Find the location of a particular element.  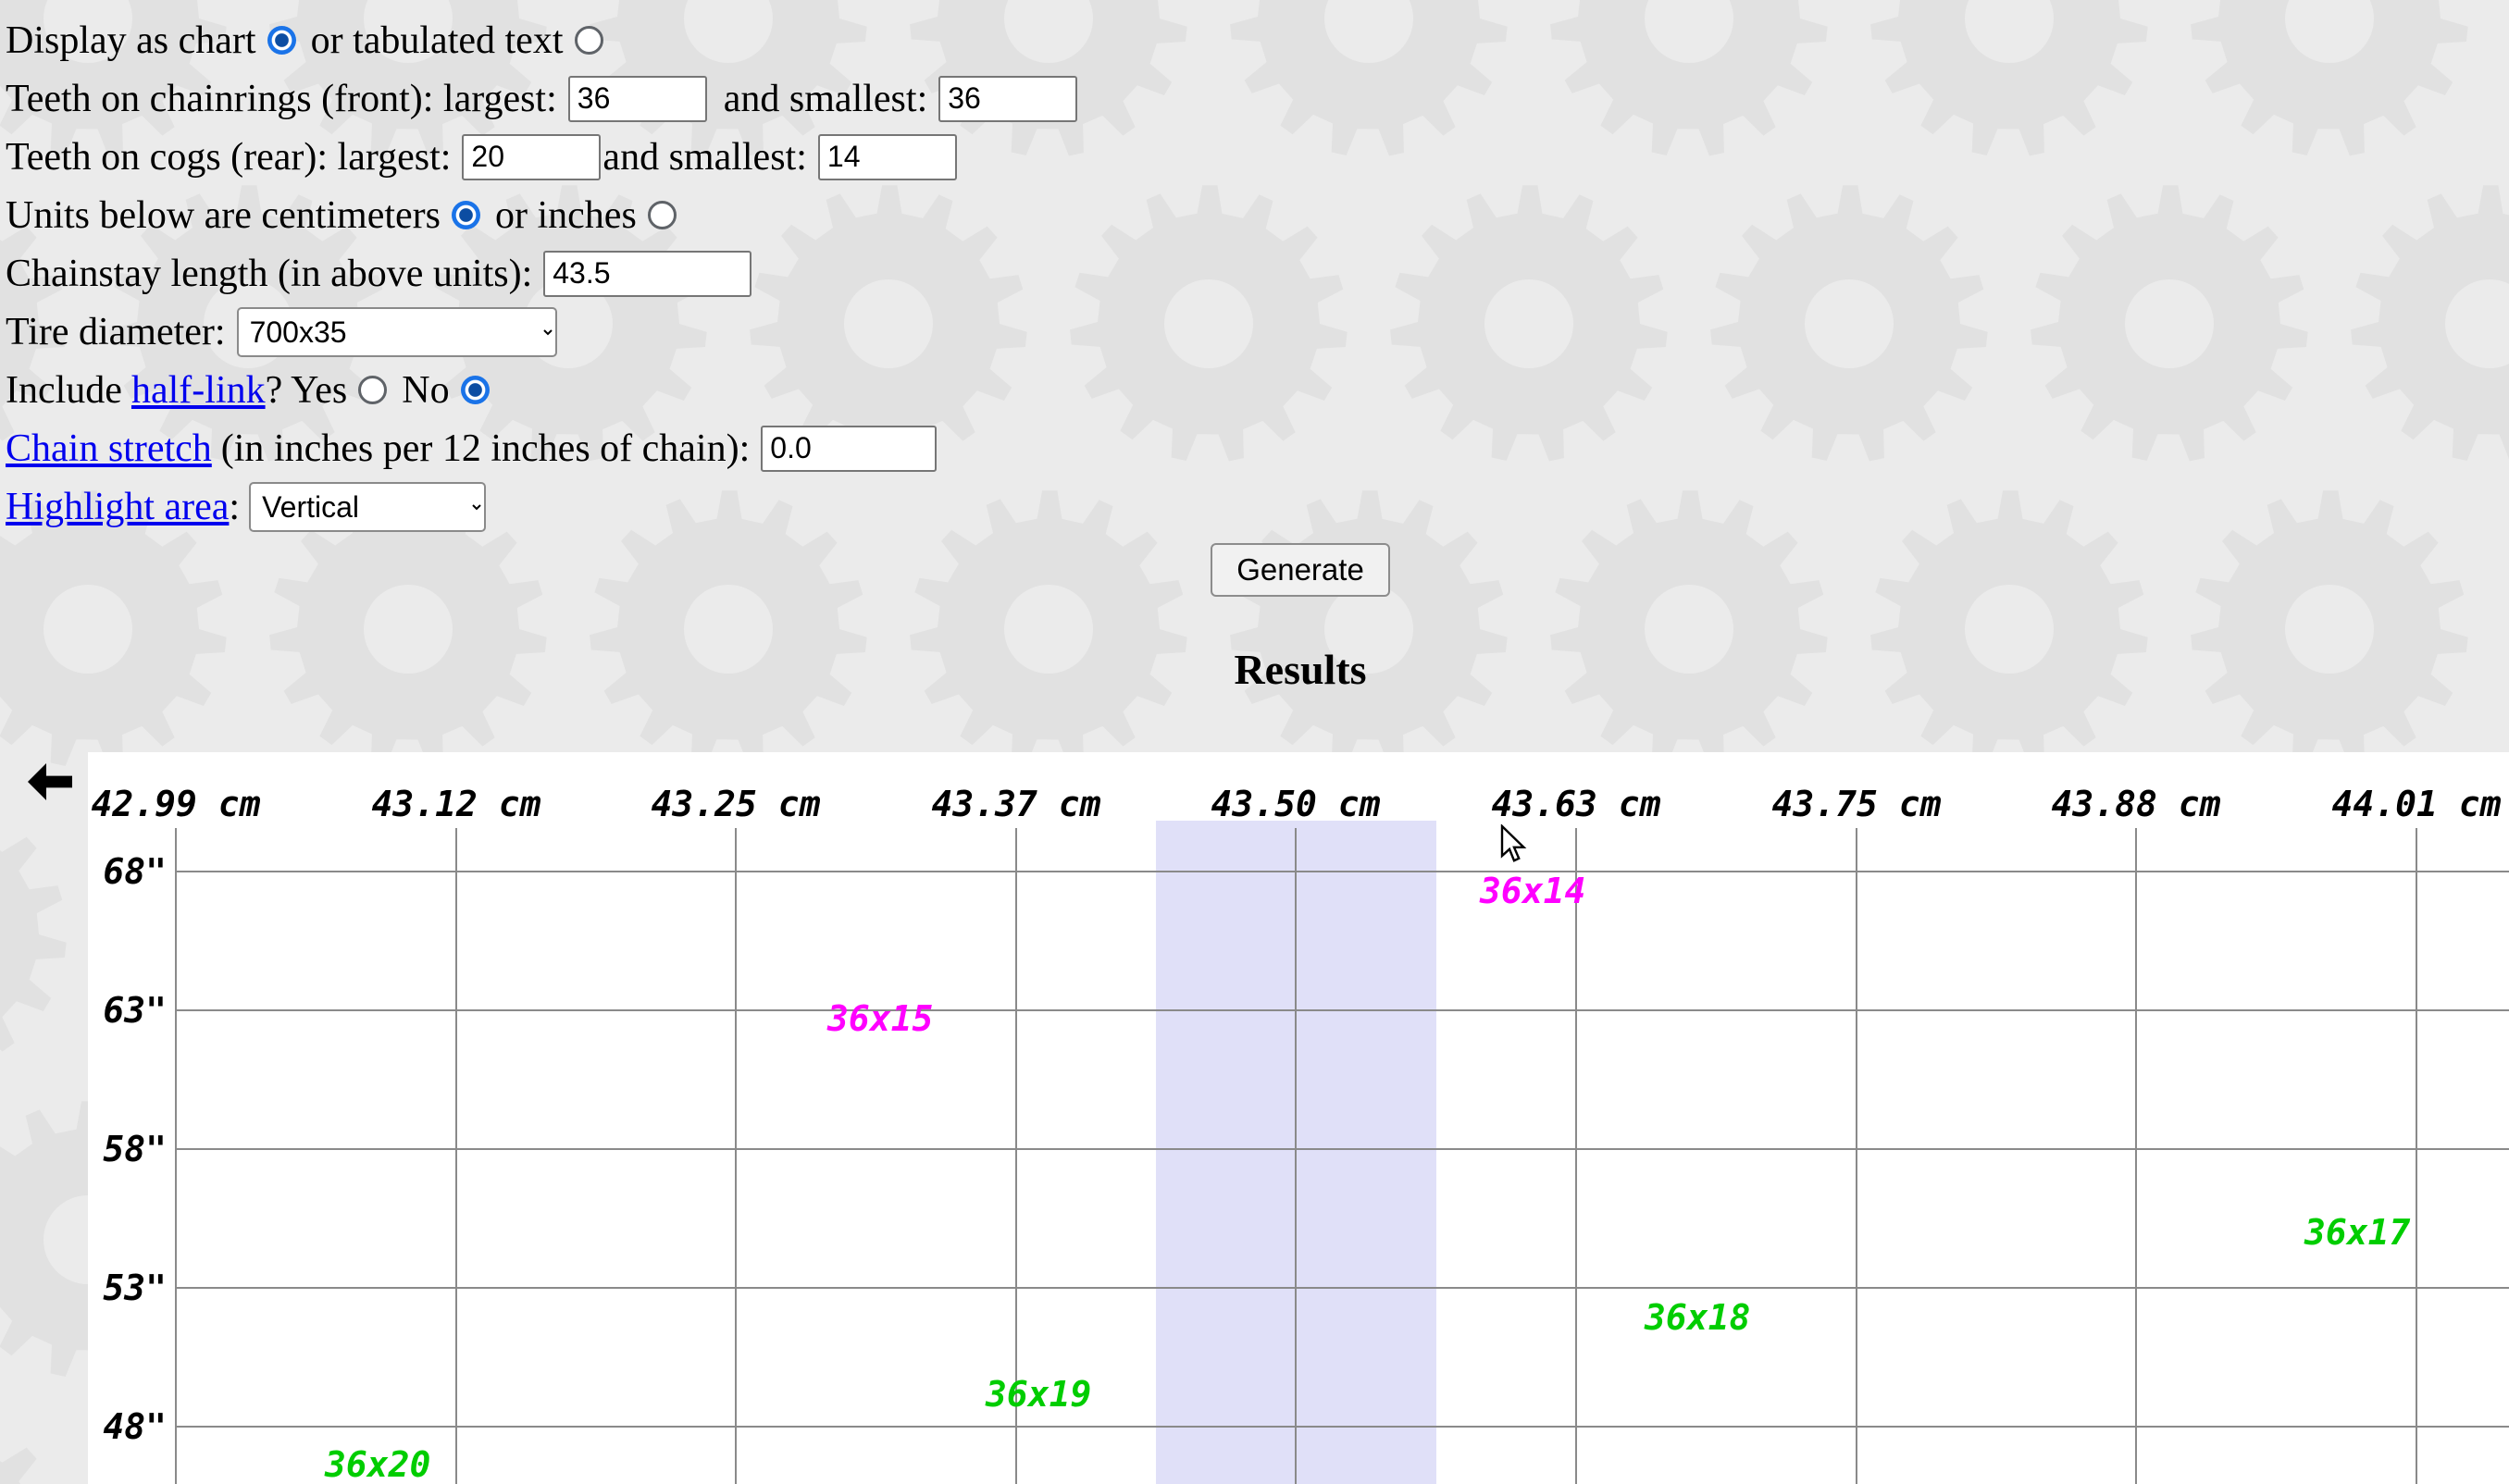

gear-ratio-point: 36x20 is located at coordinates (378, 1464).